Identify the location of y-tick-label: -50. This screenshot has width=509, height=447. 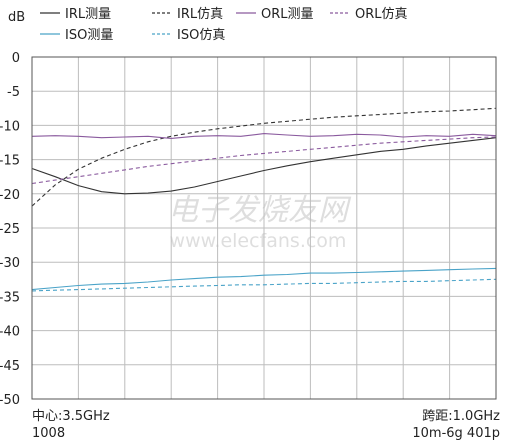
(10, 400).